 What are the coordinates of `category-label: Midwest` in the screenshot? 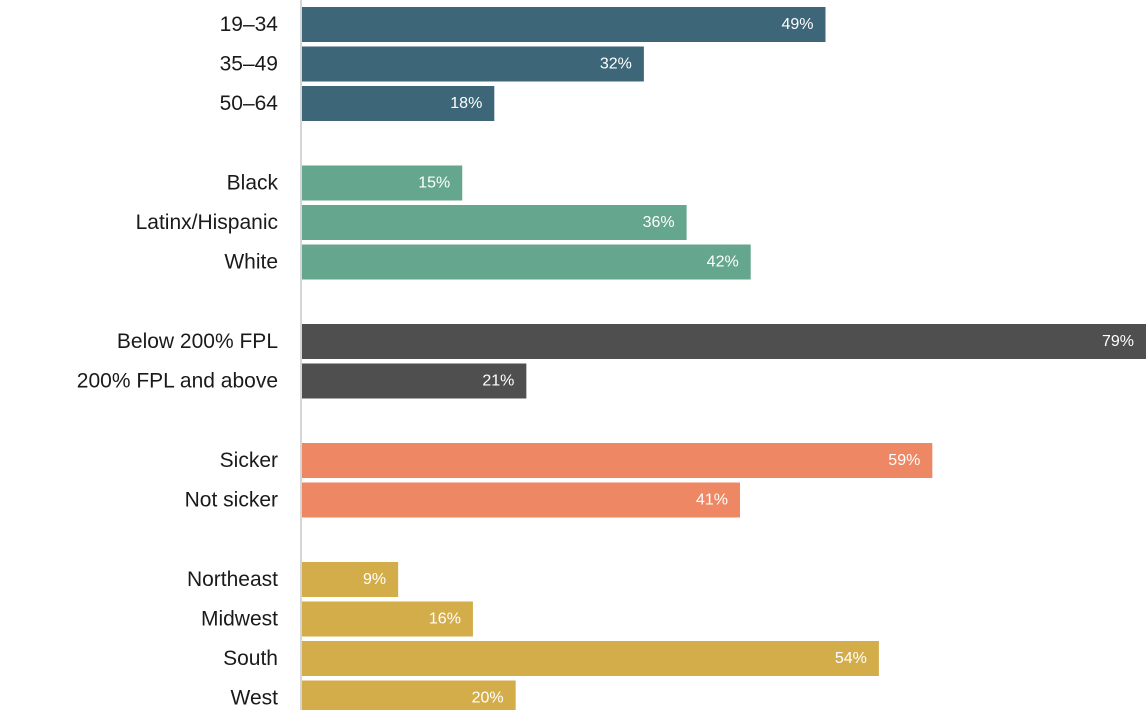 It's located at (239, 619).